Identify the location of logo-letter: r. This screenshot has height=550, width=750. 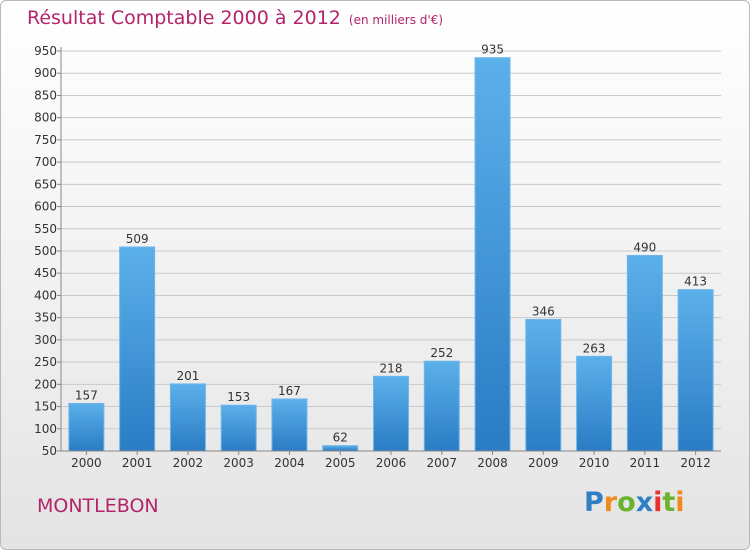
(610, 502).